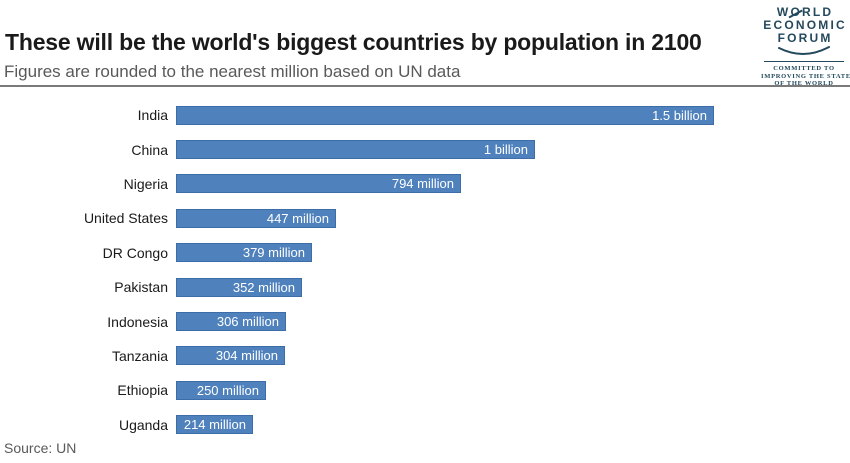 Image resolution: width=850 pixels, height=463 pixels. I want to click on bar-row: Nigeria 794 million, so click(425, 184).